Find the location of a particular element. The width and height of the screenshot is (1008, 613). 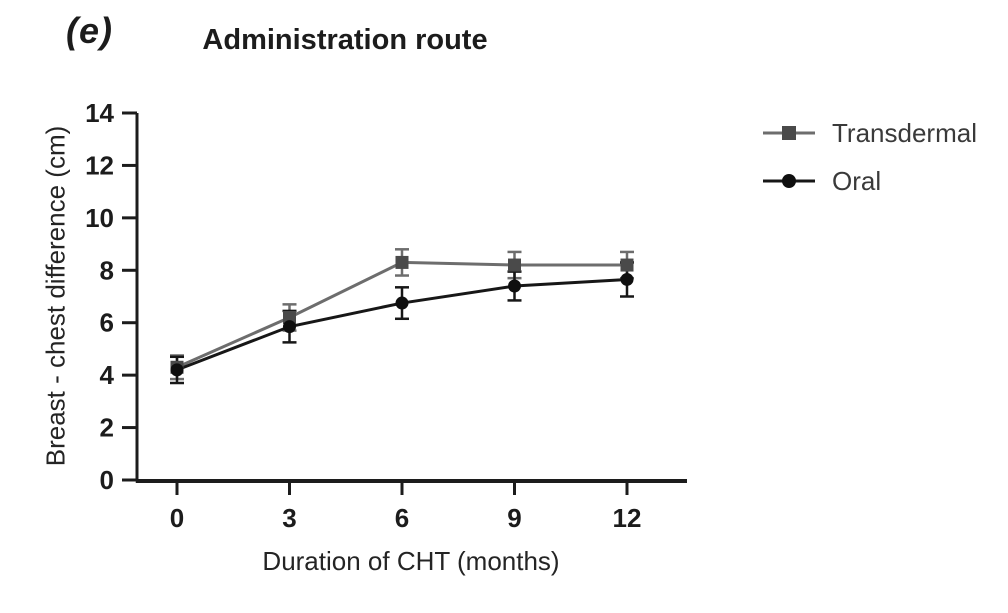

x-tick-label: 12 is located at coordinates (627, 518).